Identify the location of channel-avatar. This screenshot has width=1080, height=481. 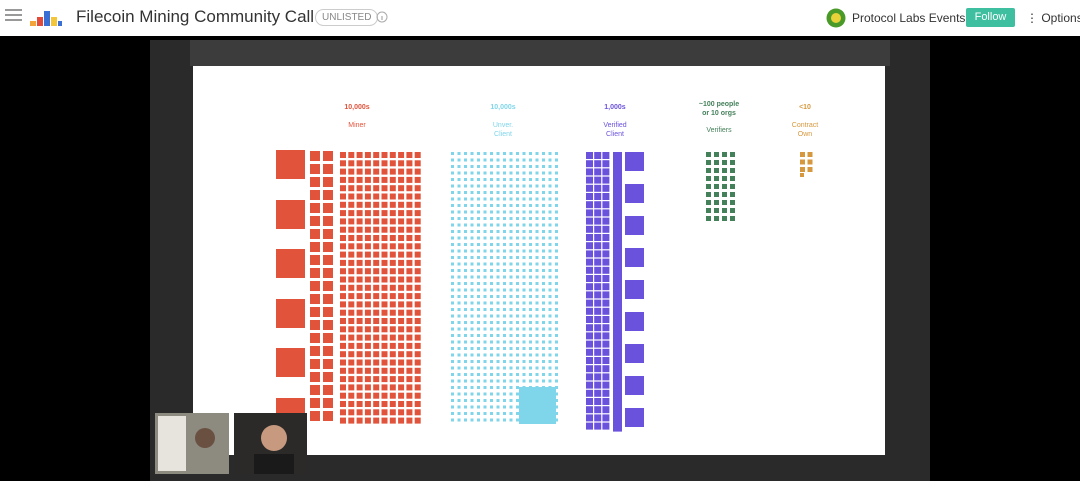
(836, 18).